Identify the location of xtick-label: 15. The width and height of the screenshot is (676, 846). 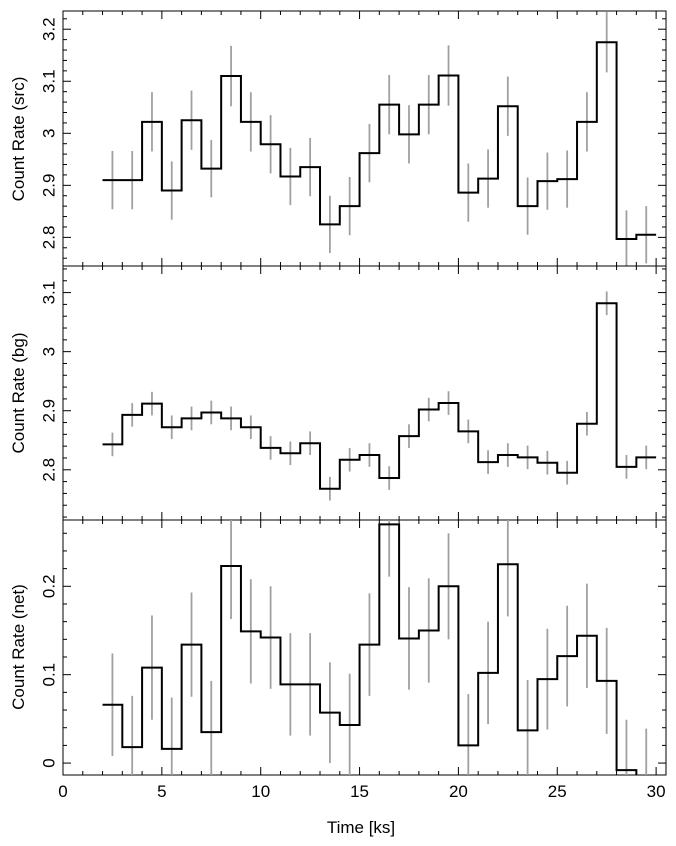
(359, 791).